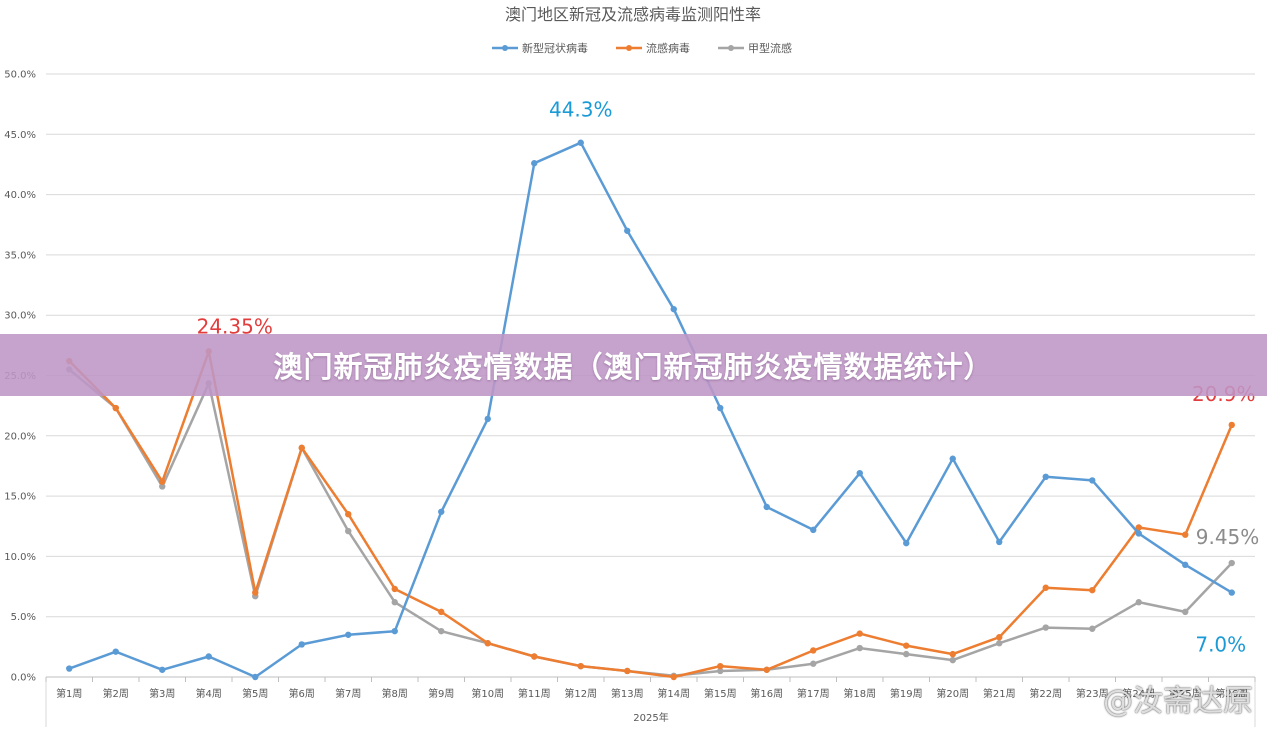  I want to click on x-tick-label: 第20周, so click(952, 693).